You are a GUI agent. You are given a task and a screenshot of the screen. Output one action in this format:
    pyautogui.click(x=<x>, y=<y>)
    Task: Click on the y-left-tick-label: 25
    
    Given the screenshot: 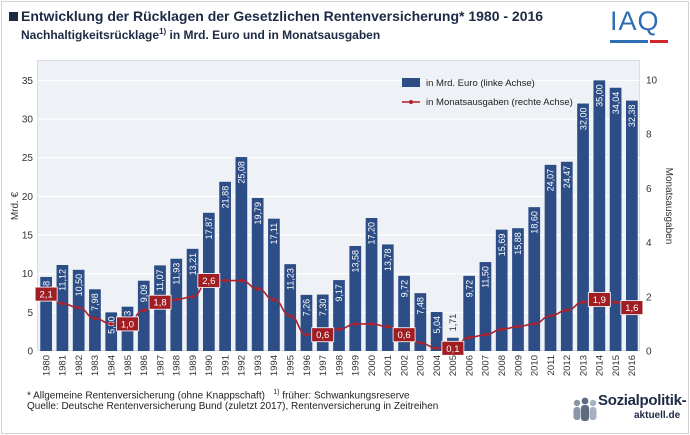 What is the action you would take?
    pyautogui.click(x=28, y=158)
    